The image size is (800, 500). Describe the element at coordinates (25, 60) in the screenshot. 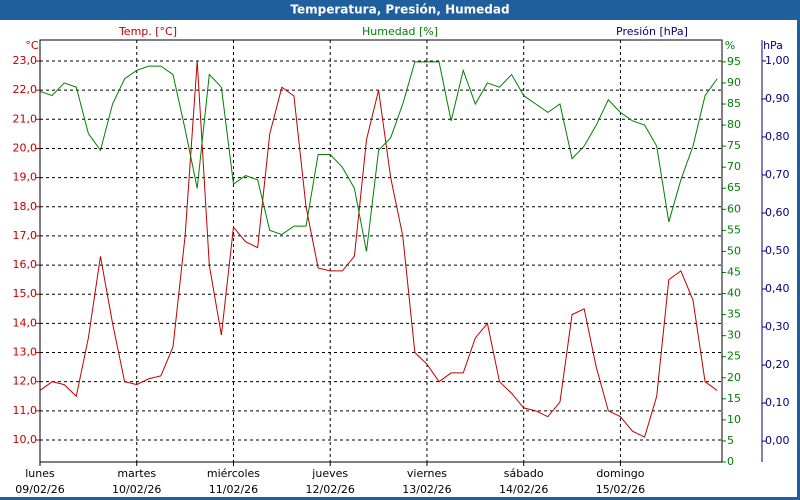

I see `y-tick-label: 23,0` at that location.